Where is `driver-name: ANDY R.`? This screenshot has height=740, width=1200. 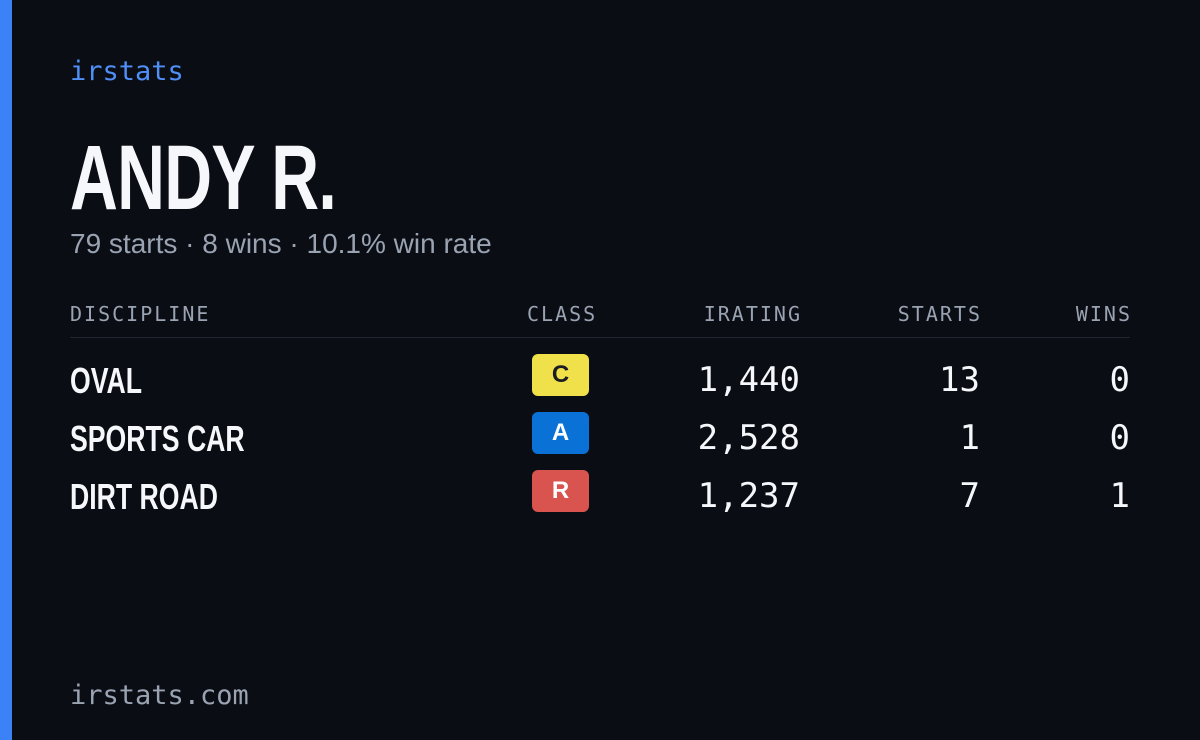 driver-name: ANDY R. is located at coordinates (203, 178).